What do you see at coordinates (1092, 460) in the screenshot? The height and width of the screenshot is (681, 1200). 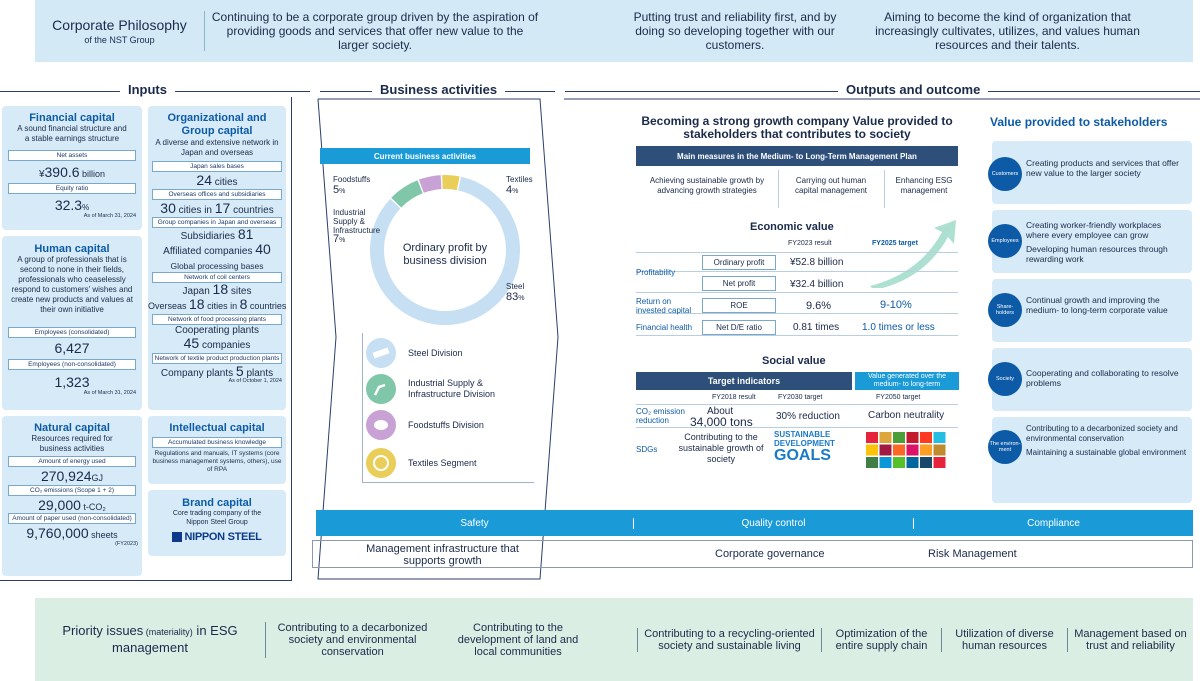 I see `stakeholder-box-environment` at bounding box center [1092, 460].